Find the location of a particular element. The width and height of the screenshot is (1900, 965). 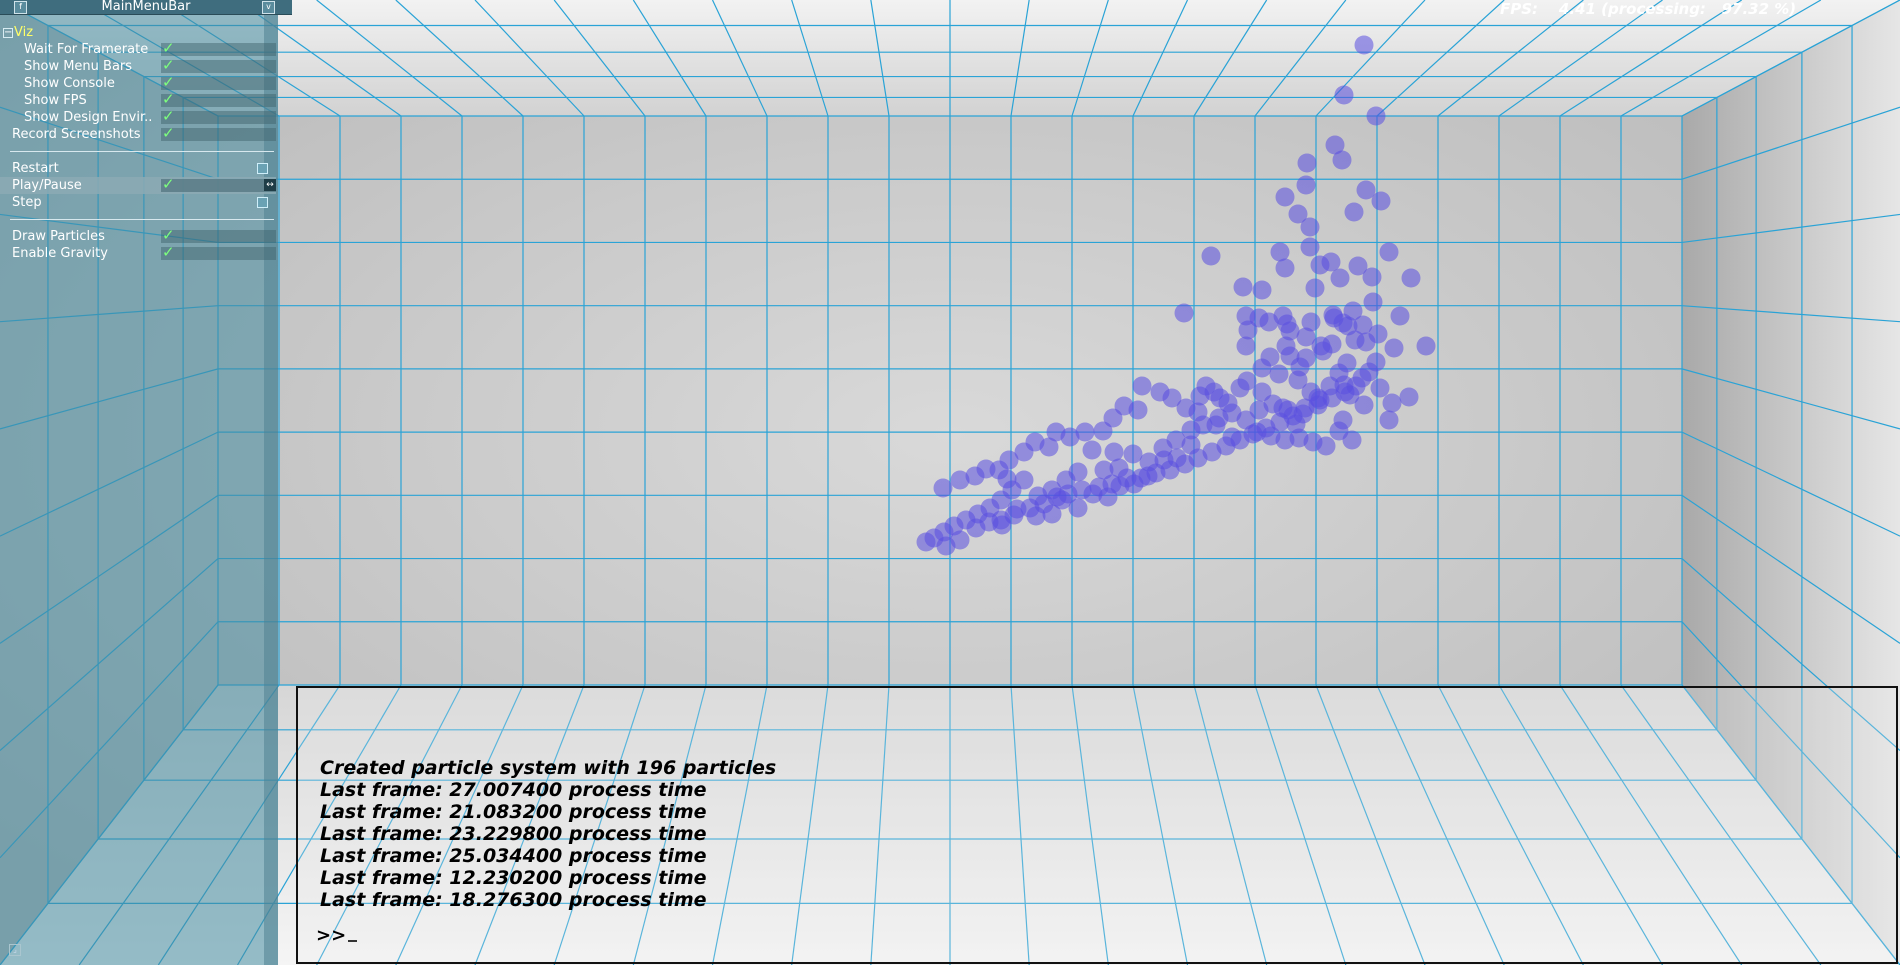

menu-item-draw-particles: Draw Particles ✓ is located at coordinates (138, 235).